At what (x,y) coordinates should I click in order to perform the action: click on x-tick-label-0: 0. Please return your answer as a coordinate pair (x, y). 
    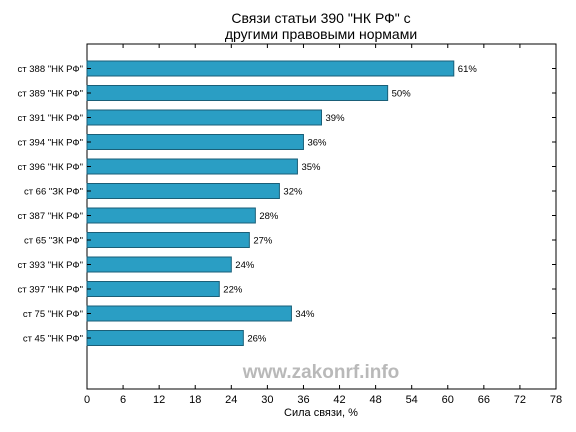
    Looking at the image, I should click on (87, 400).